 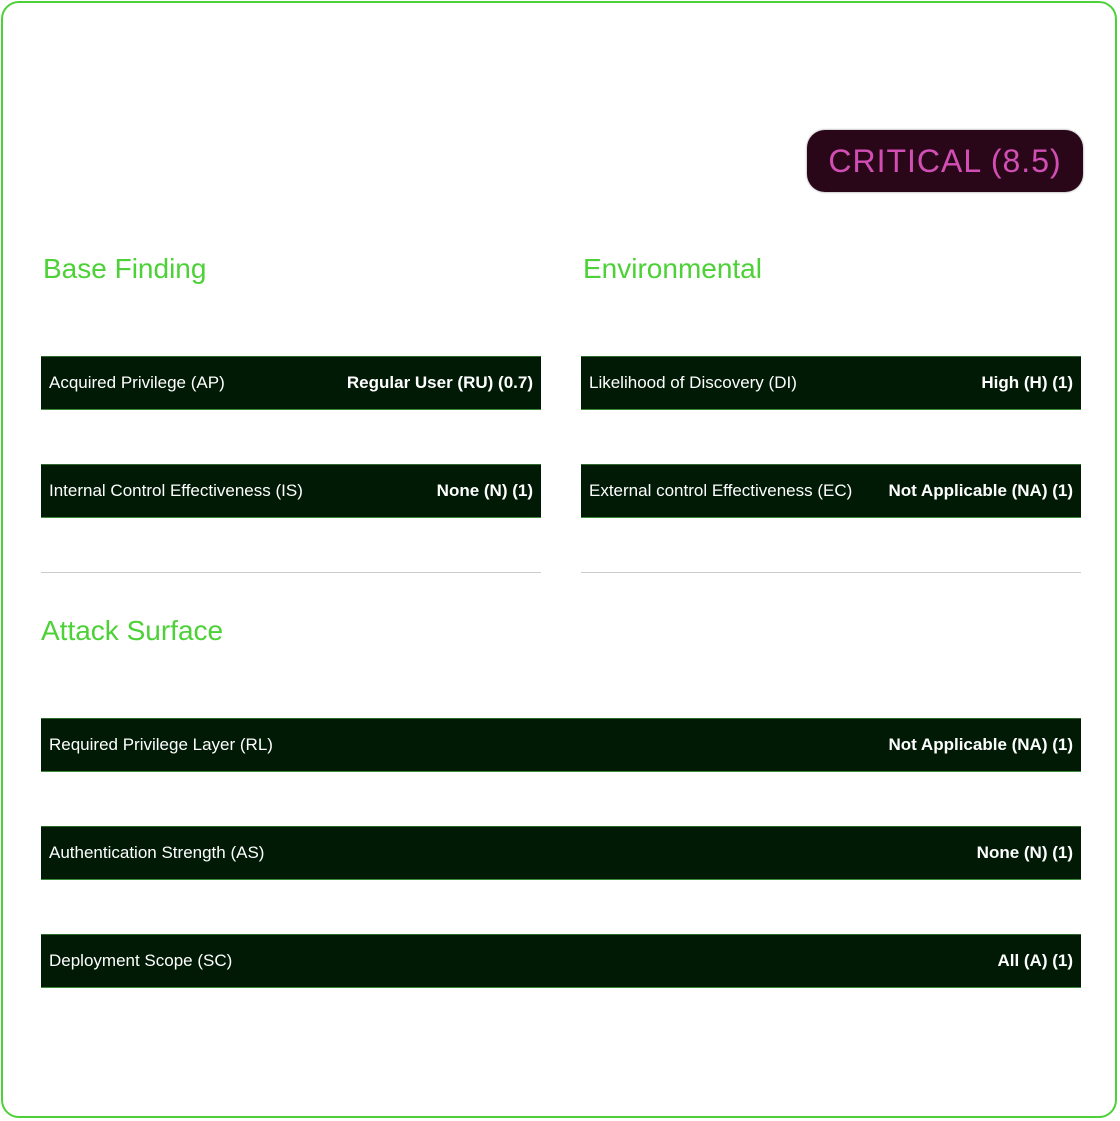 What do you see at coordinates (672, 268) in the screenshot?
I see `section-title-environmental: Environmental` at bounding box center [672, 268].